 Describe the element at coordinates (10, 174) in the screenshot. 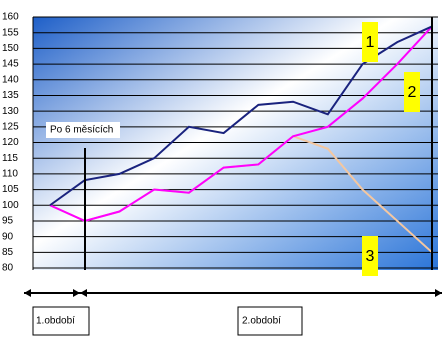

I see `y-tick-label: 110` at that location.